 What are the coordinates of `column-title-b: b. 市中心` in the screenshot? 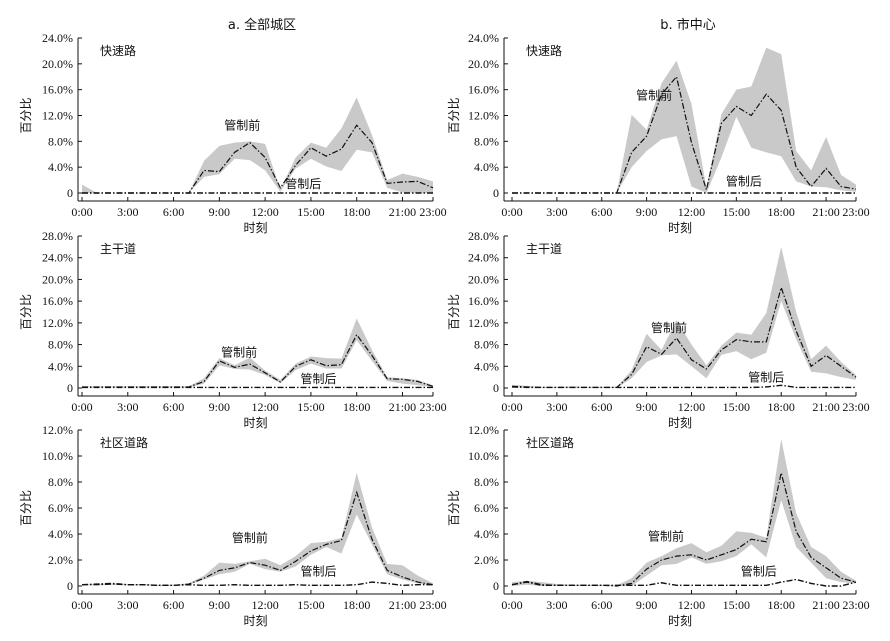 It's located at (688, 25).